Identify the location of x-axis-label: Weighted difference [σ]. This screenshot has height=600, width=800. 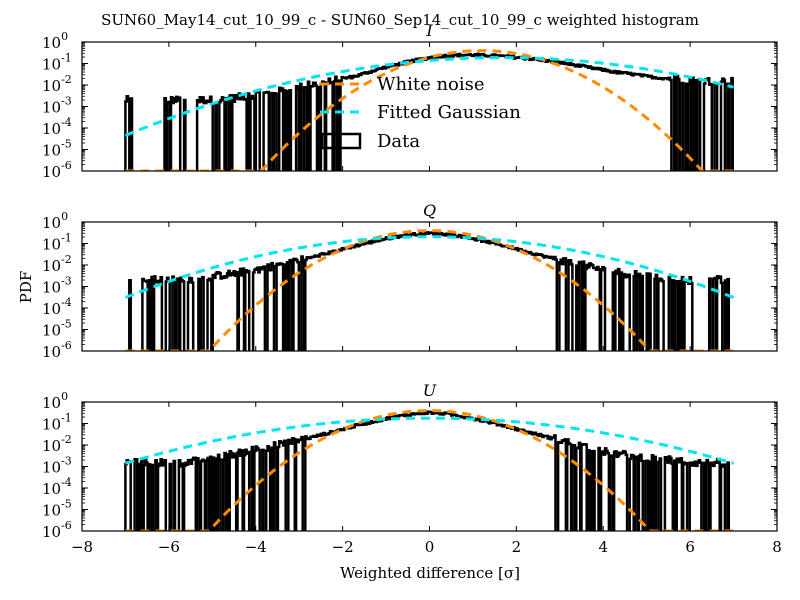
(430, 573).